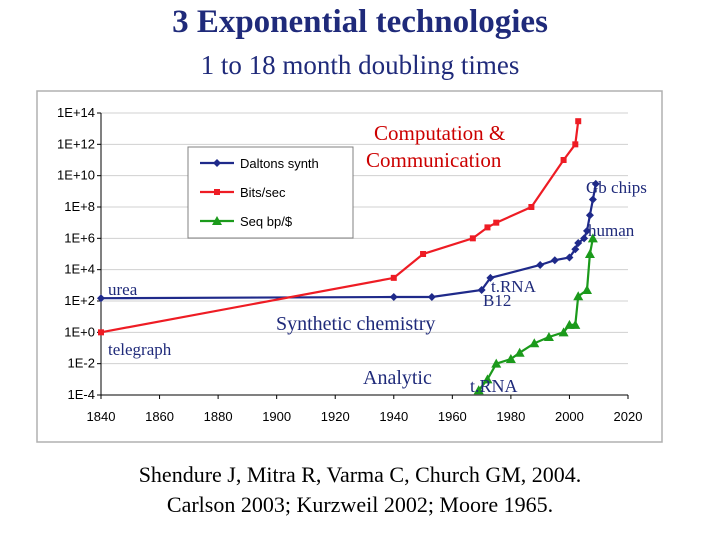  I want to click on x-tick-label: 2020, so click(628, 416).